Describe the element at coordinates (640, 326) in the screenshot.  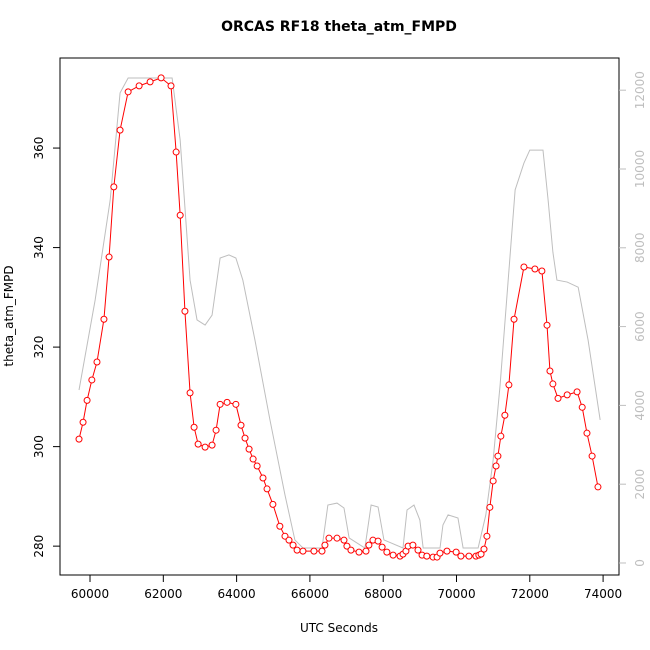
I see `y2-tick-label: 6000` at that location.